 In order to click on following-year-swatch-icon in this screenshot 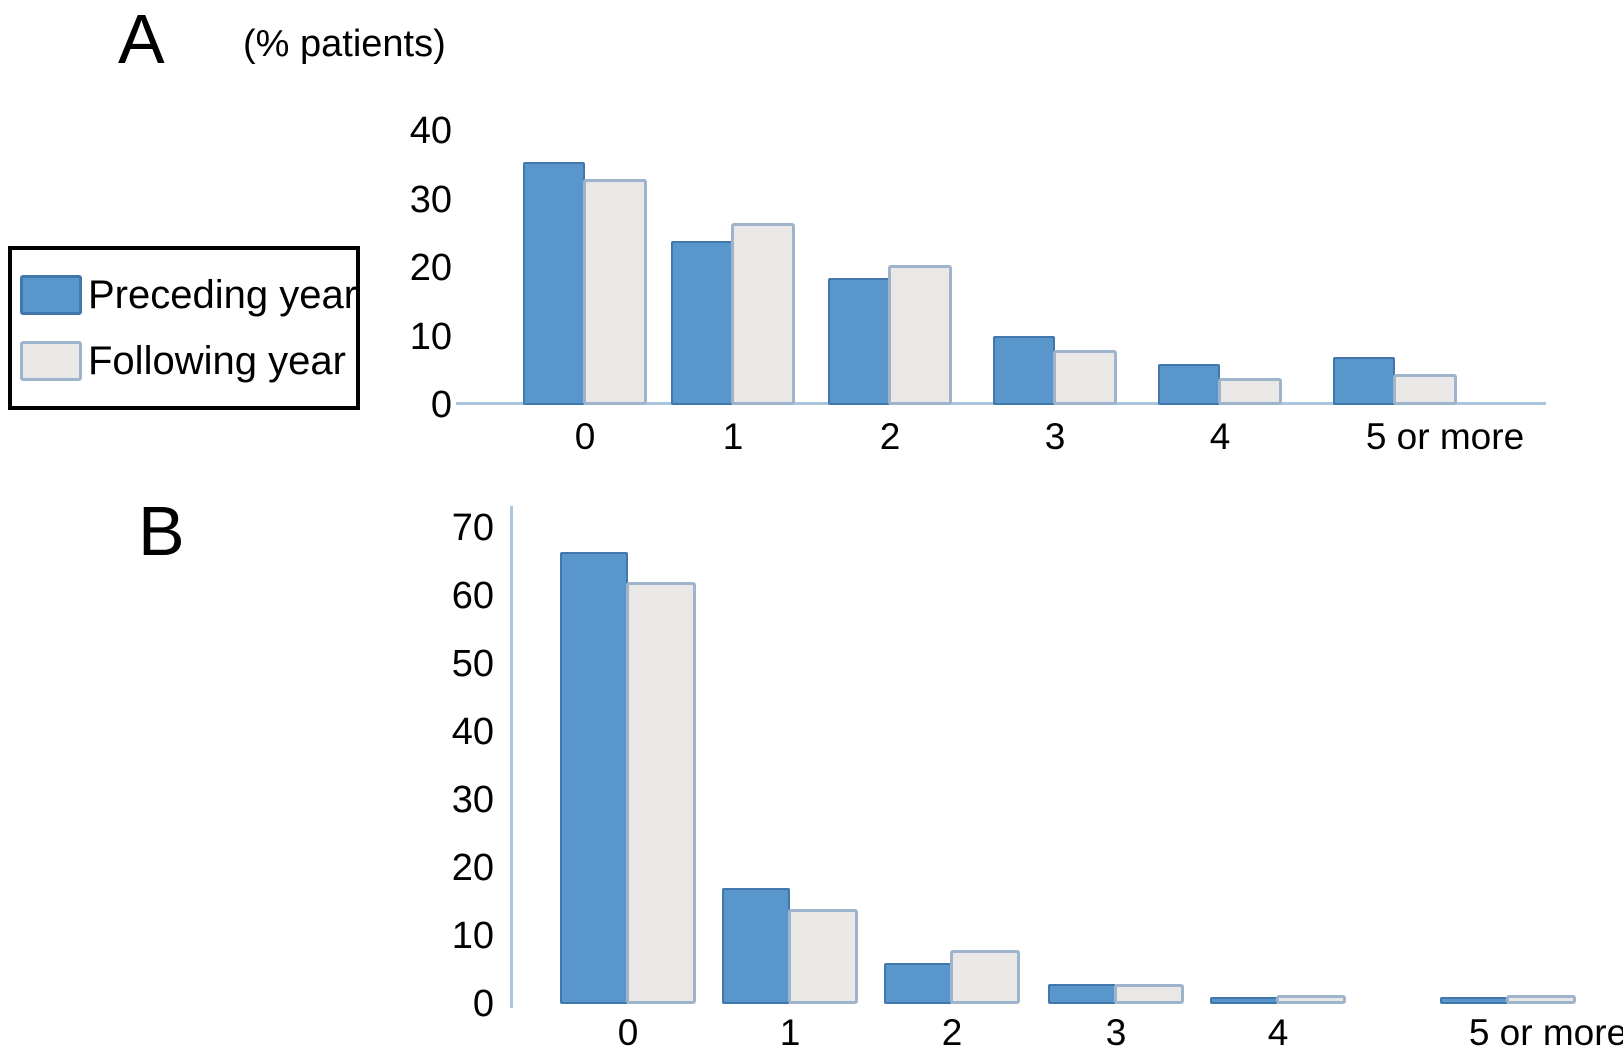, I will do `click(51, 361)`.